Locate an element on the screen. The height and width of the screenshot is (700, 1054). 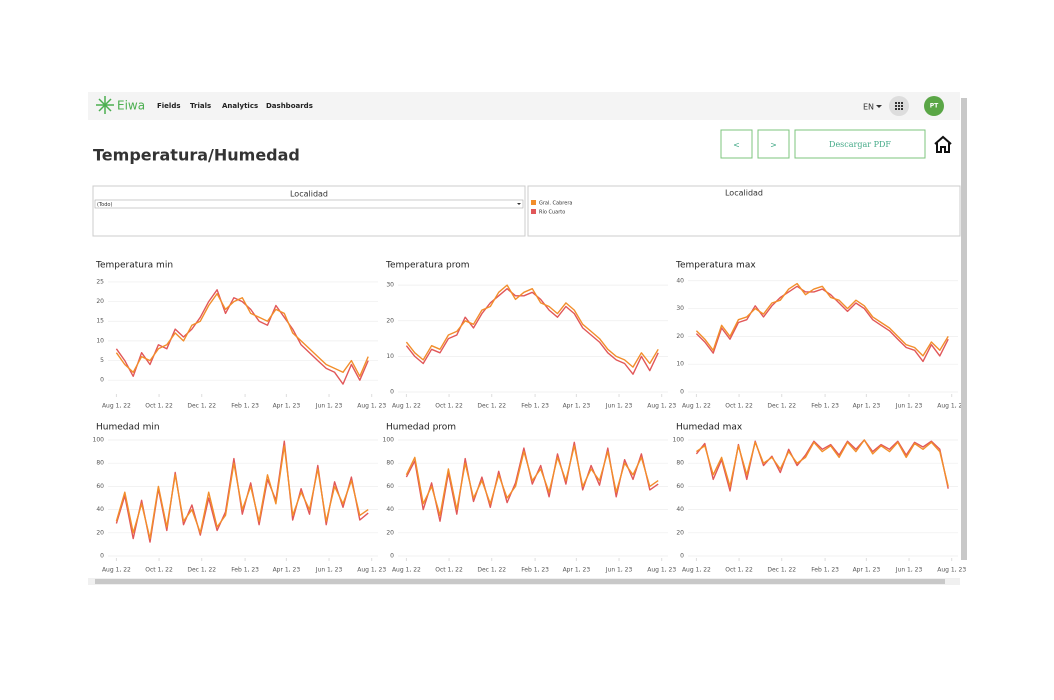
chart-title: Humedad prom is located at coordinates (421, 428).